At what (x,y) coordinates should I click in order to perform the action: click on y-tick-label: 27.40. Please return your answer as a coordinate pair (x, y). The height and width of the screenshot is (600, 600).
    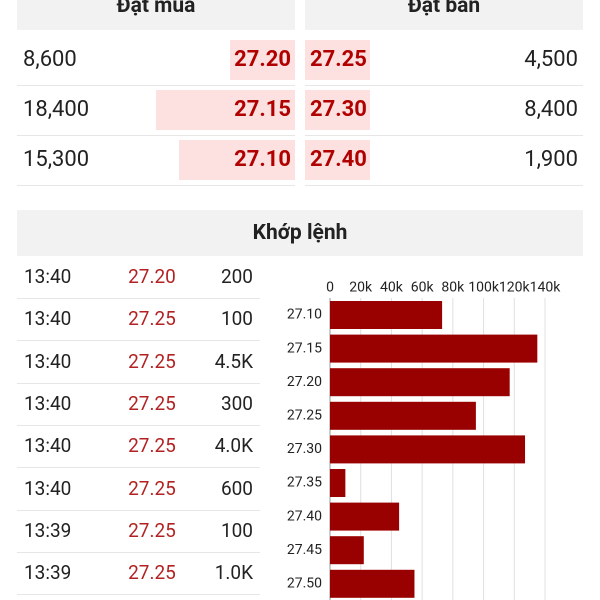
    Looking at the image, I should click on (304, 516).